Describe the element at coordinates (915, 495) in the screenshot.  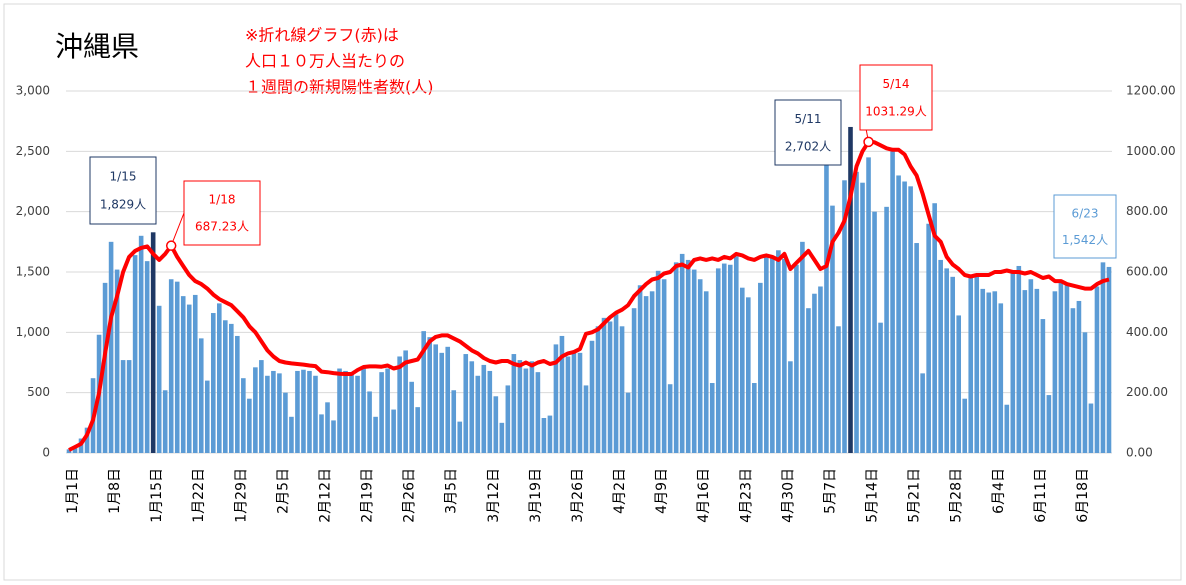
I see `x-tick-label: 5月21日` at that location.